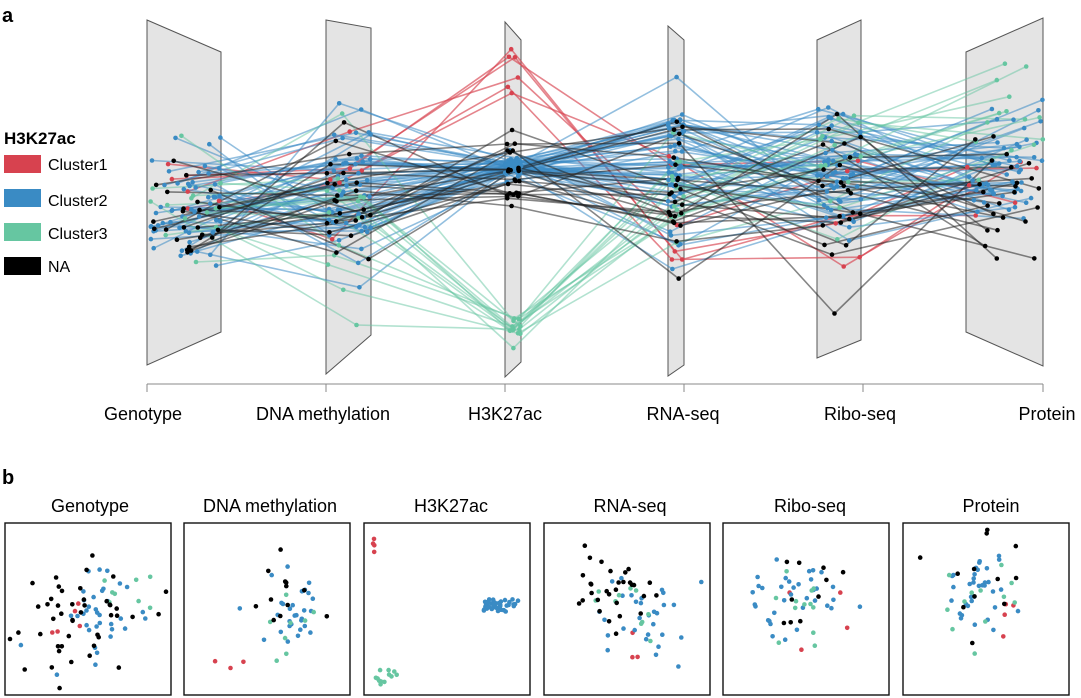 The image size is (1081, 698). What do you see at coordinates (629, 506) in the screenshot?
I see `panel-title-rna-seq: RNA-seq` at bounding box center [629, 506].